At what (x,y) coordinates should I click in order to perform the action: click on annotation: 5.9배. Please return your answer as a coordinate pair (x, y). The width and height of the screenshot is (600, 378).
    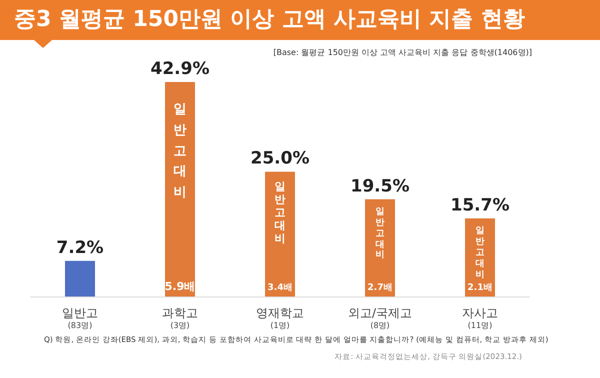
    Looking at the image, I should click on (180, 286).